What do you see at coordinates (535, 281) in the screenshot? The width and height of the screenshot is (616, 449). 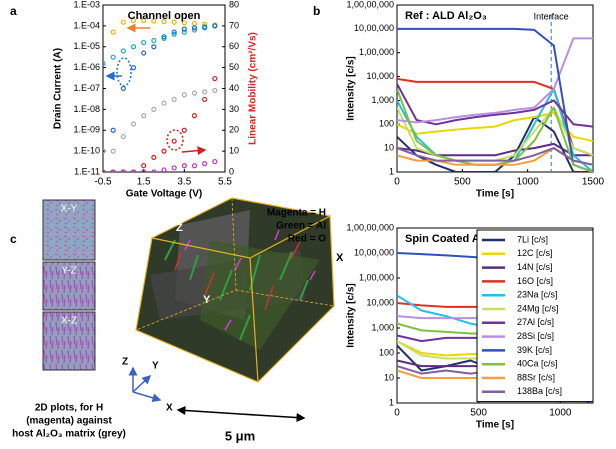 I see `legend-label: 16O [c/s]` at bounding box center [535, 281].